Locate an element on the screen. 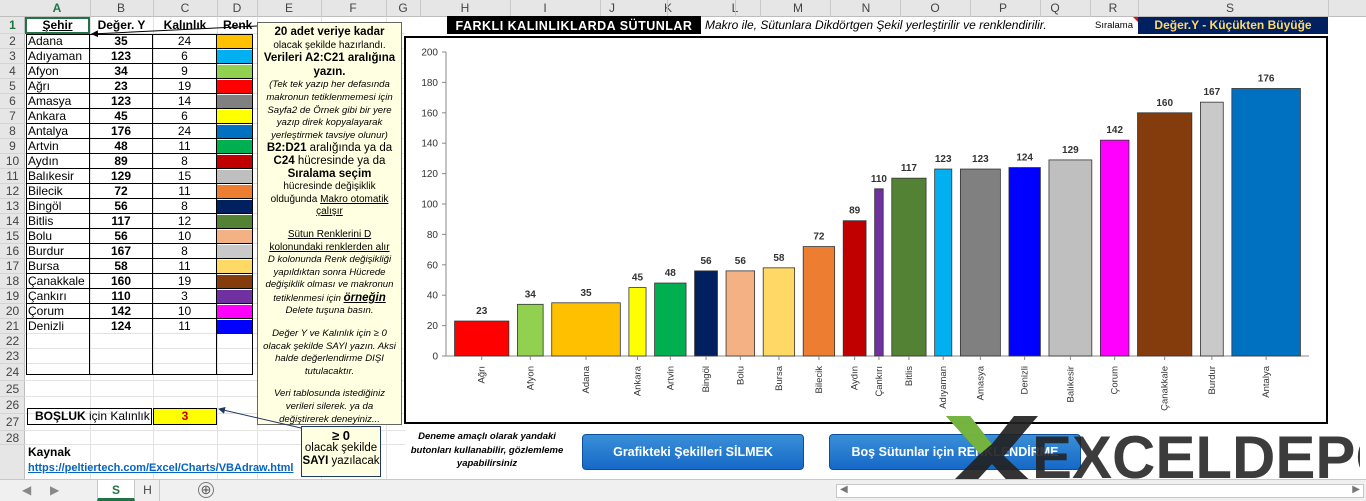 The height and width of the screenshot is (501, 1366). header-cell-sehir: Şehir is located at coordinates (57, 25).